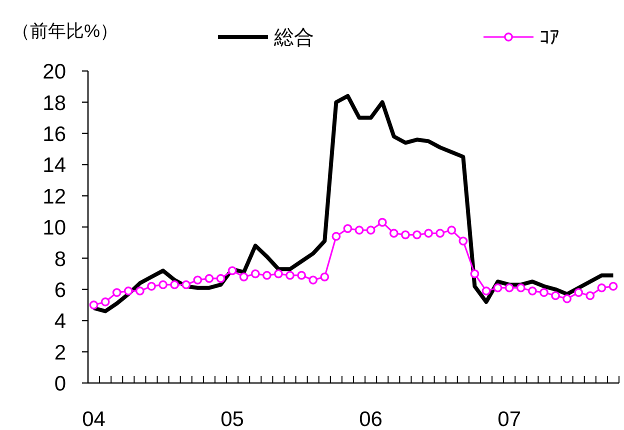 This screenshot has width=624, height=430. I want to click on y-tick-label: 6, so click(60, 290).